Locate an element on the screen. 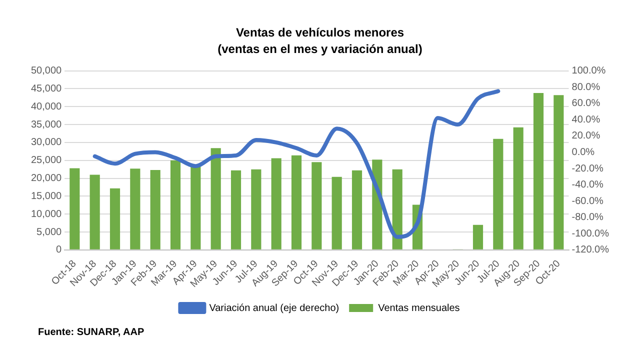 Image resolution: width=640 pixels, height=347 pixels. chart-subtitle: (ventas en el mes y variación anual) is located at coordinates (320, 49).